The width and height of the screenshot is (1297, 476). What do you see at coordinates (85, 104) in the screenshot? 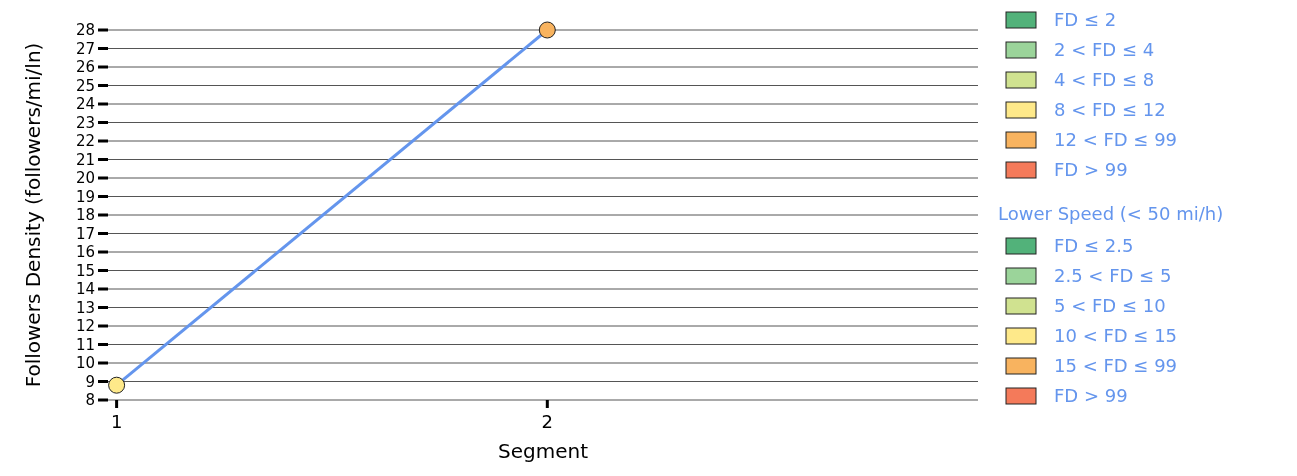
I see `y-tick-label: 24` at bounding box center [85, 104].